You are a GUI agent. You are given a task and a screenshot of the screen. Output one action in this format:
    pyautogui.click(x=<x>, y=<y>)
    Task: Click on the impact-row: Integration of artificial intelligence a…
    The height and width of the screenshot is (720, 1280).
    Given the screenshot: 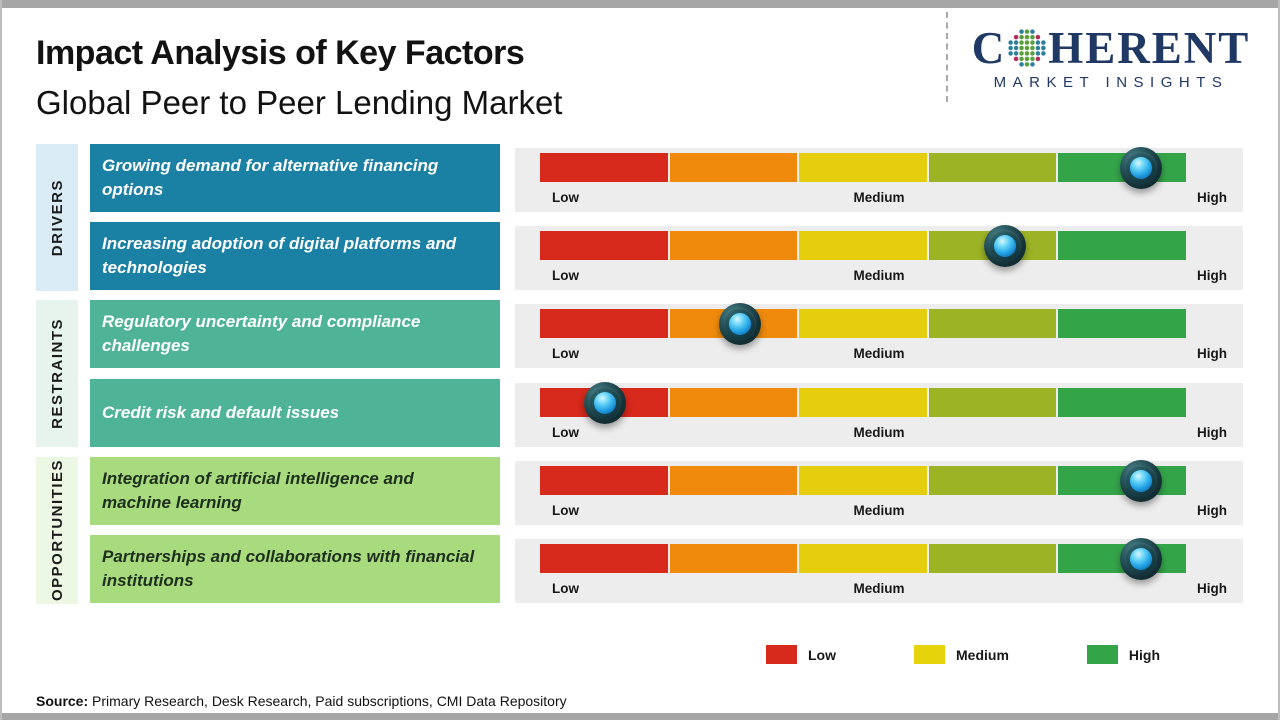 What is the action you would take?
    pyautogui.click(x=640, y=491)
    